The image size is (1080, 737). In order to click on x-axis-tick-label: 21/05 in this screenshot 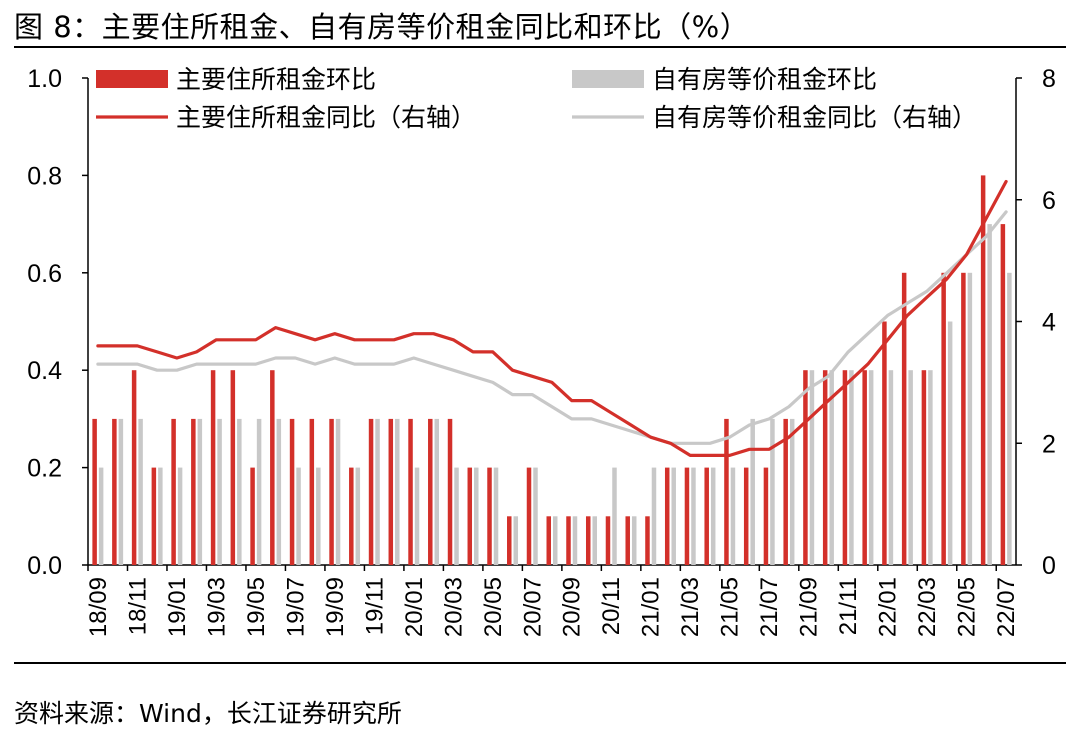, I will do `click(730, 607)`.